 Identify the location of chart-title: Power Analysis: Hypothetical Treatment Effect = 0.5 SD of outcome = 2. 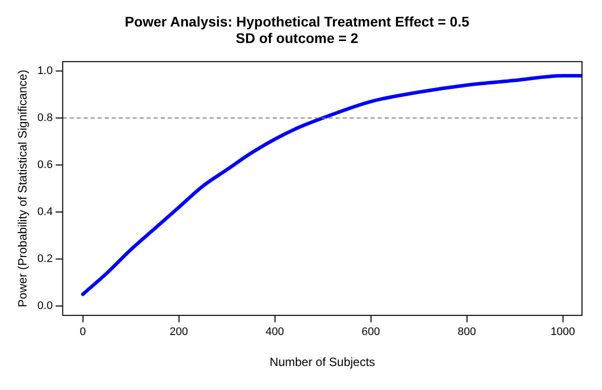
(297, 29).